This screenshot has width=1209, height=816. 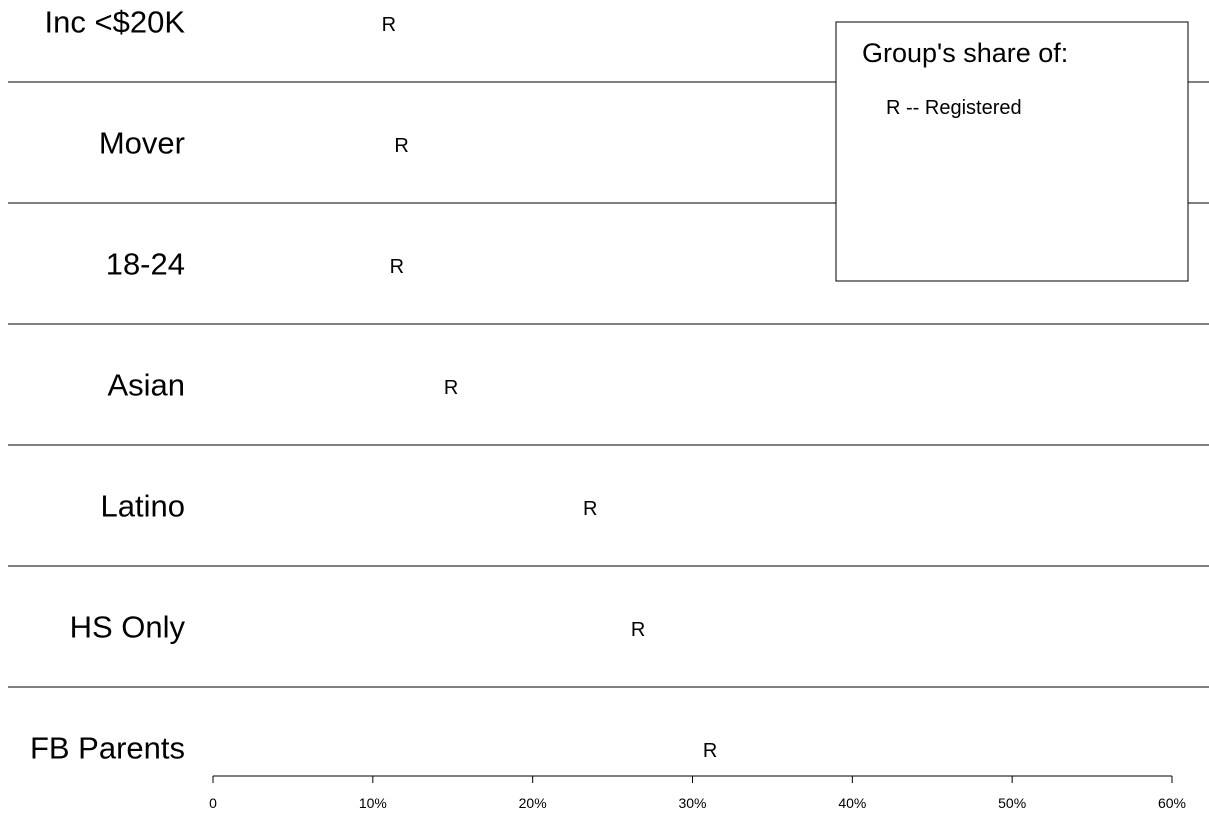 I want to click on legend-title: Group's share of:, so click(x=965, y=53).